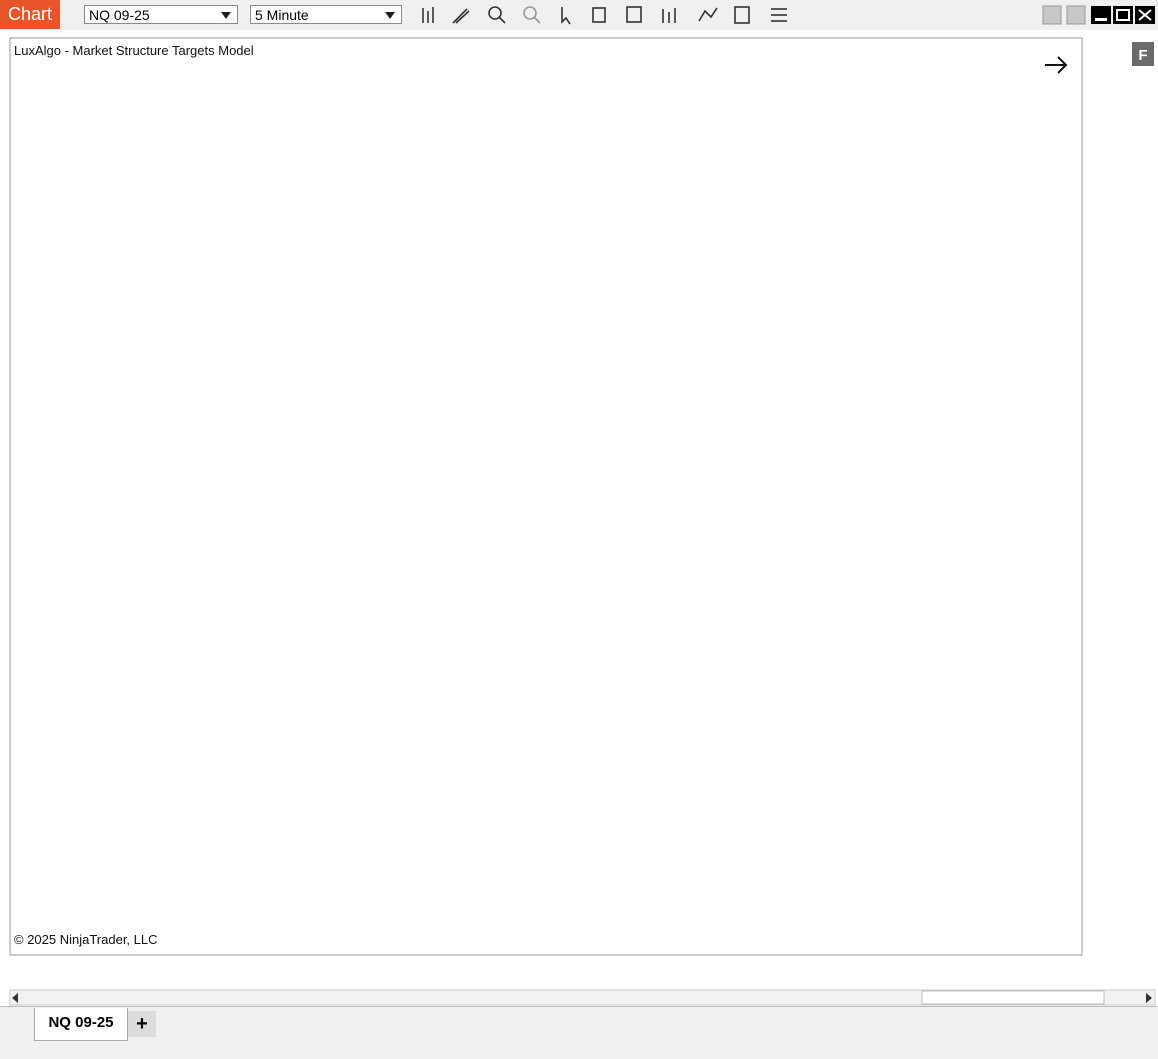  I want to click on interval-select: 5 Minute, so click(326, 14).